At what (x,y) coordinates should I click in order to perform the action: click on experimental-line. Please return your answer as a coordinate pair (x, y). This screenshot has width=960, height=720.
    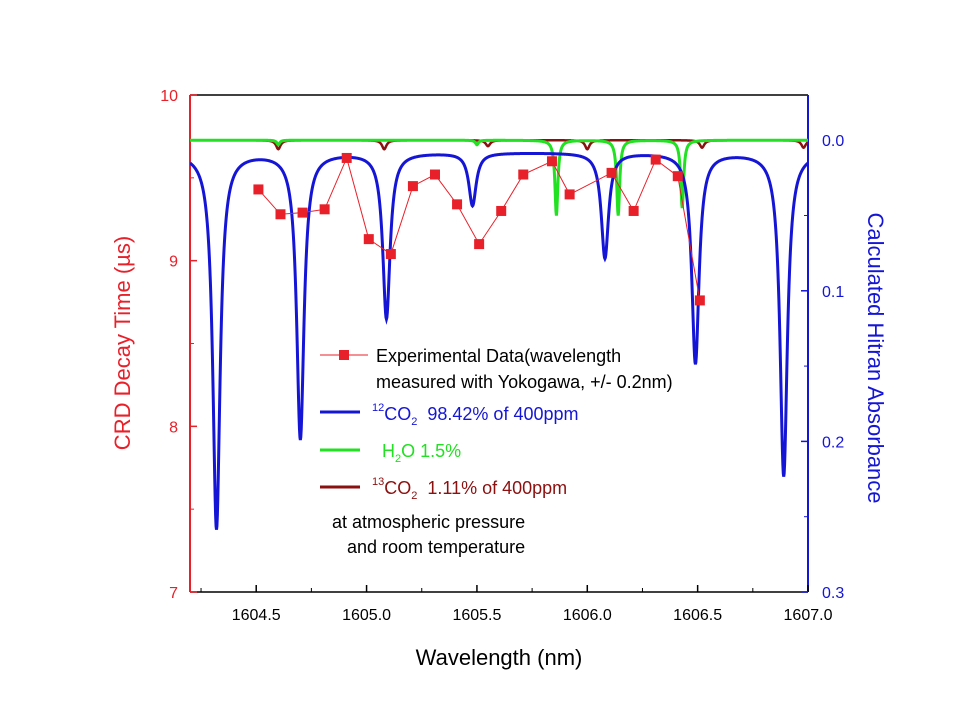
    Looking at the image, I should click on (479, 228).